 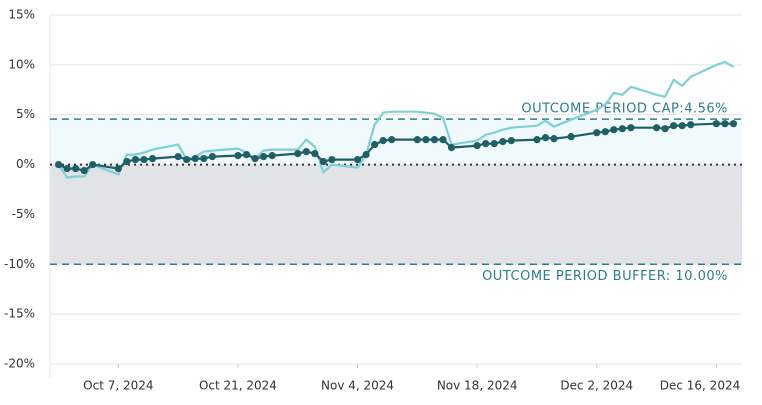 What do you see at coordinates (477, 386) in the screenshot?
I see `x-tick-label: Nov 18, 2024` at bounding box center [477, 386].